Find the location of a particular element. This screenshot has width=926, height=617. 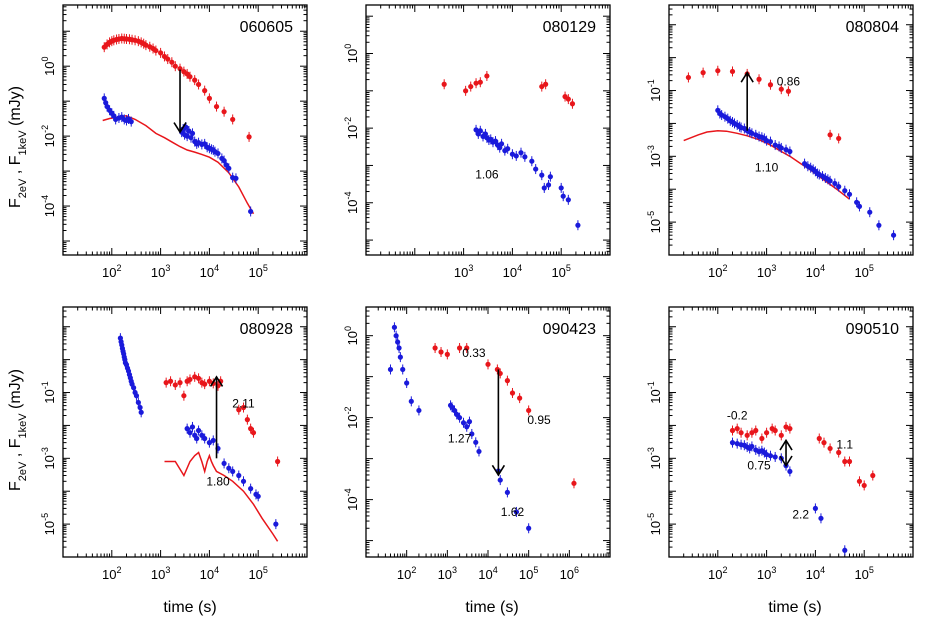

series-optical is located at coordinates (763, 104).